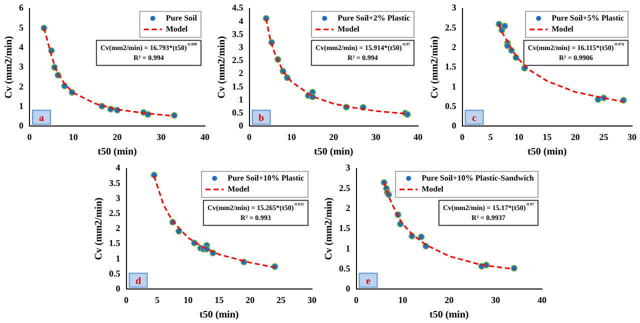 This screenshot has width=640, height=323. I want to click on legend-label: Pure Soil+10% Plastic, so click(266, 177).